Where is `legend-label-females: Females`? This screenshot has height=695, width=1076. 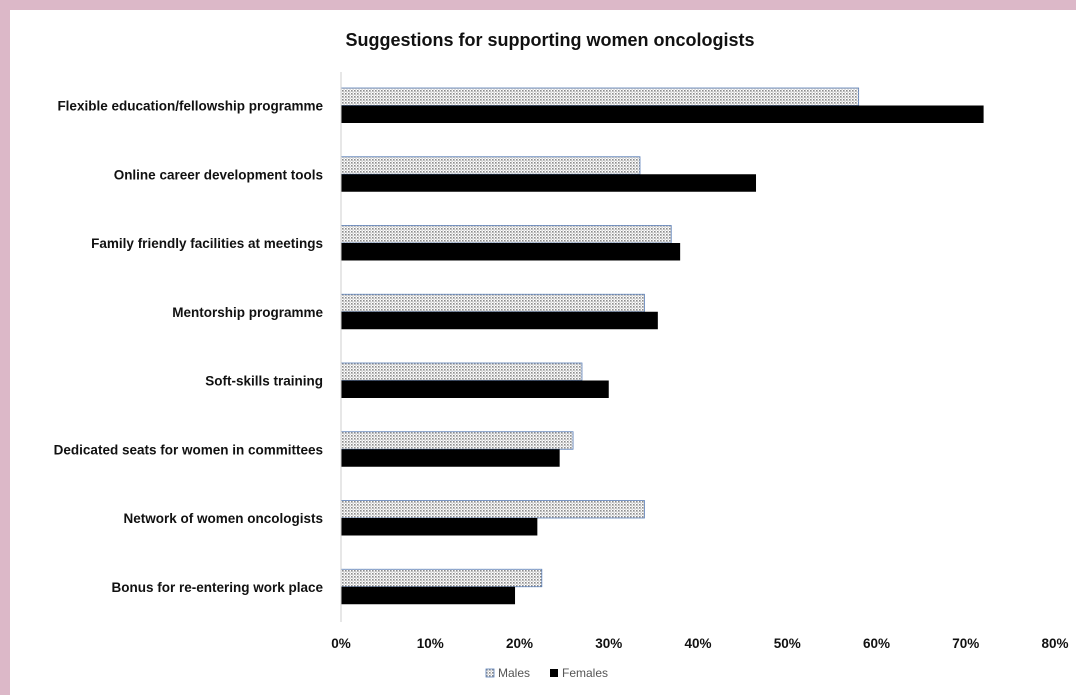
legend-label-females: Females is located at coordinates (585, 673).